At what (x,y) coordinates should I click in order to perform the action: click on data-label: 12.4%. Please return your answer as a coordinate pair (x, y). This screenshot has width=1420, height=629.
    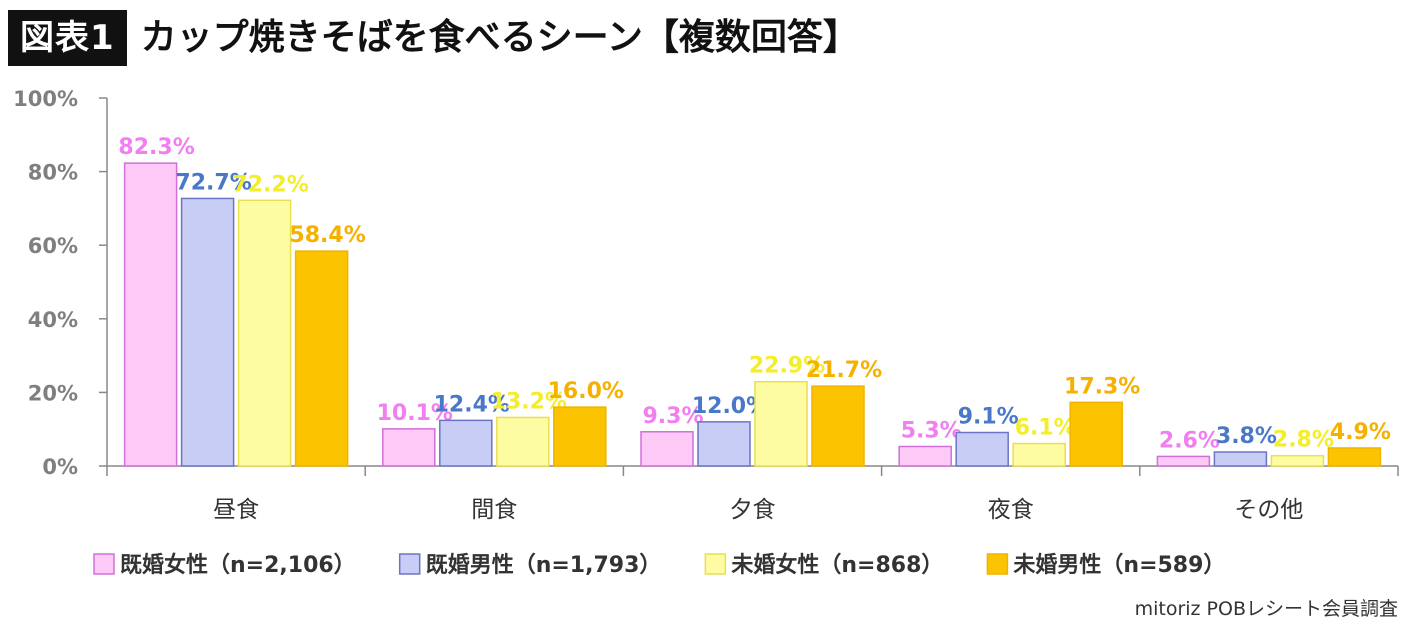
    Looking at the image, I should click on (472, 404).